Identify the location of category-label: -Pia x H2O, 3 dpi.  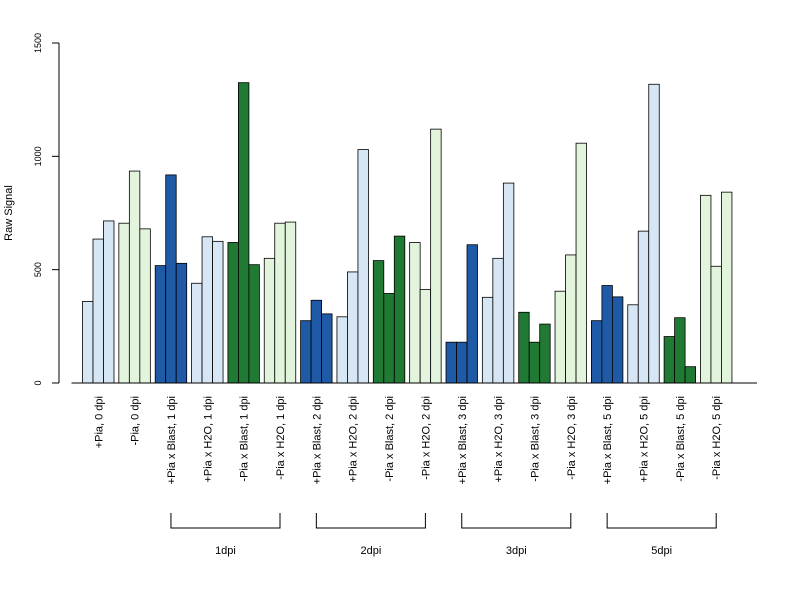
(572, 438).